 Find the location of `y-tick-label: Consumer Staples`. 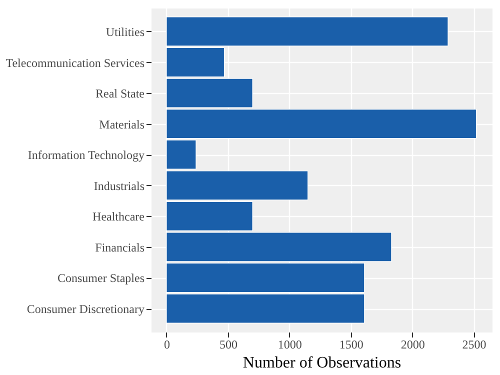

y-tick-label: Consumer Staples is located at coordinates (101, 278).